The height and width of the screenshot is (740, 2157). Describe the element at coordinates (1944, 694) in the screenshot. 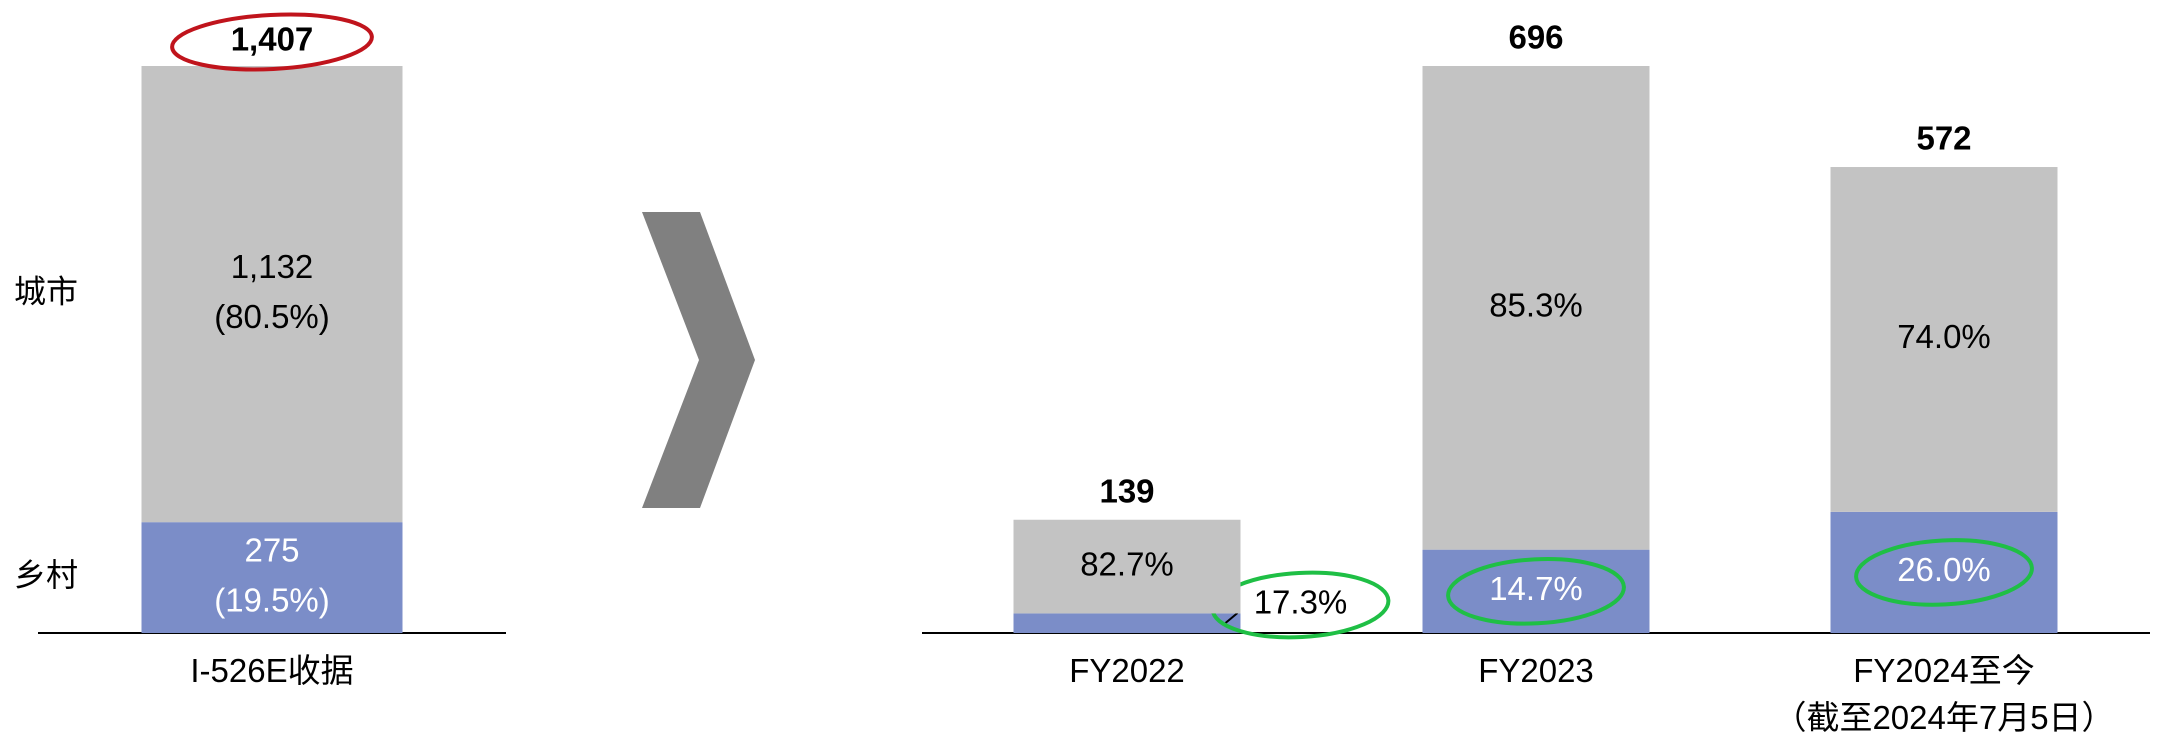

I see `category-label: FY2024至今 （截至2024年7月5日）` at that location.